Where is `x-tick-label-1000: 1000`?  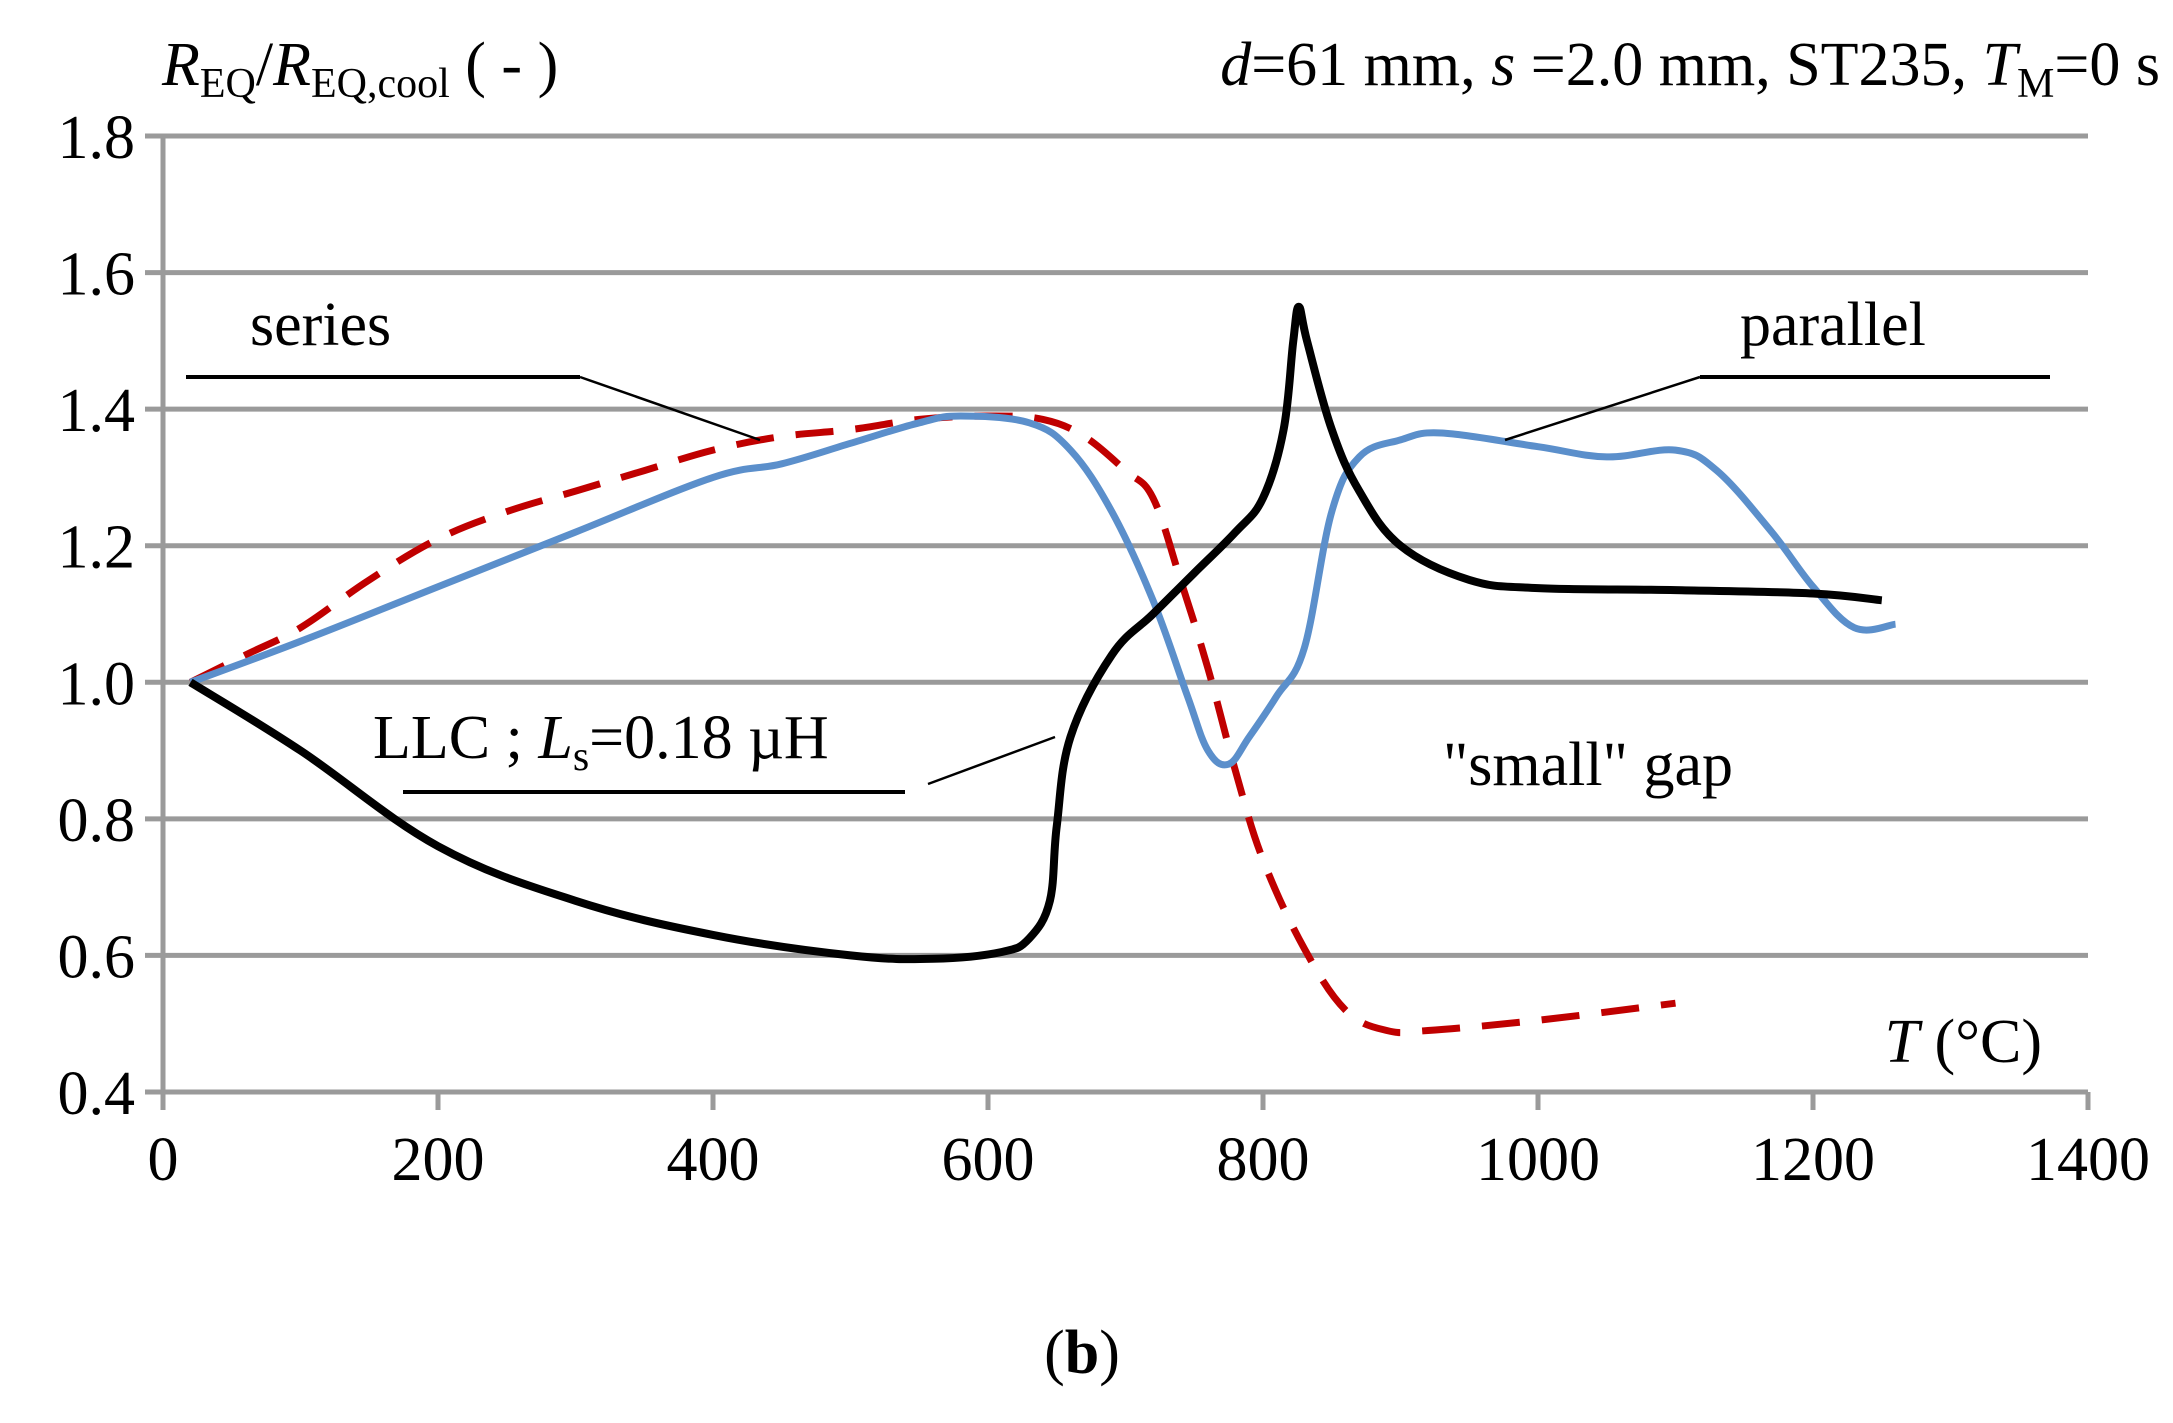
x-tick-label-1000: 1000 is located at coordinates (1538, 1160).